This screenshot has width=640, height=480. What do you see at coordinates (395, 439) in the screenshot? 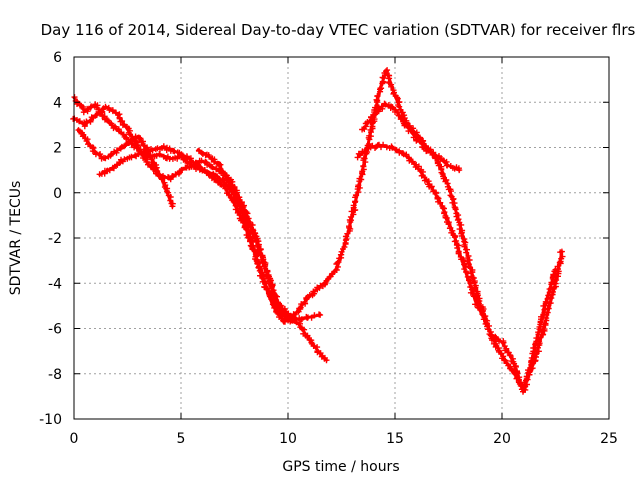
I see `x-tick-label: 15` at bounding box center [395, 439].